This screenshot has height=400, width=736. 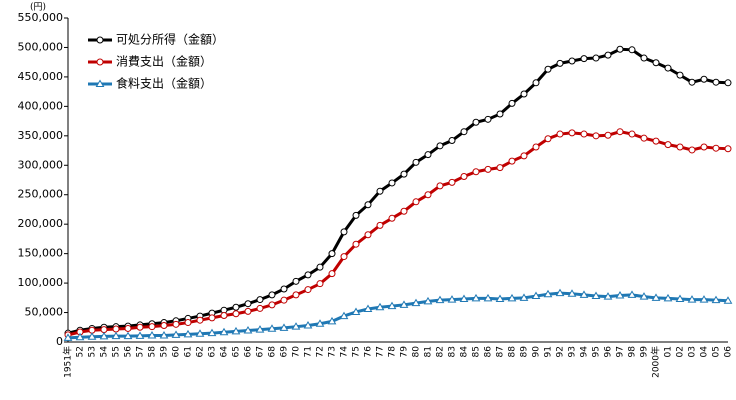 I want to click on x-tick-label: 97, so click(x=621, y=351).